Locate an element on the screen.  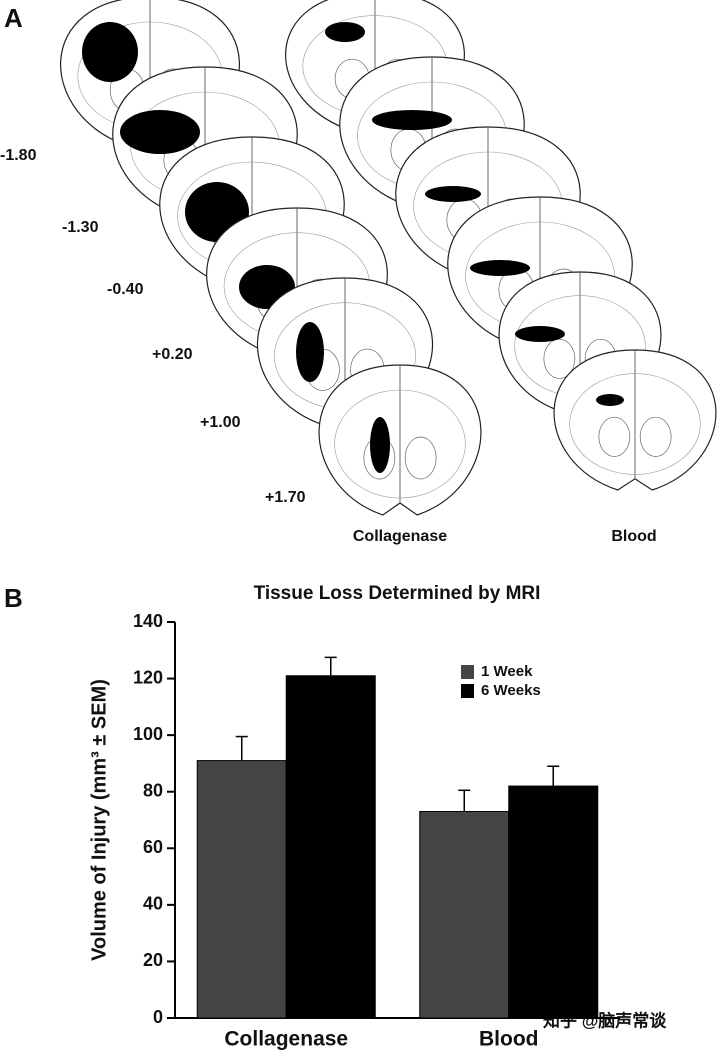
legend-label: 6 Weeks is located at coordinates (511, 690).